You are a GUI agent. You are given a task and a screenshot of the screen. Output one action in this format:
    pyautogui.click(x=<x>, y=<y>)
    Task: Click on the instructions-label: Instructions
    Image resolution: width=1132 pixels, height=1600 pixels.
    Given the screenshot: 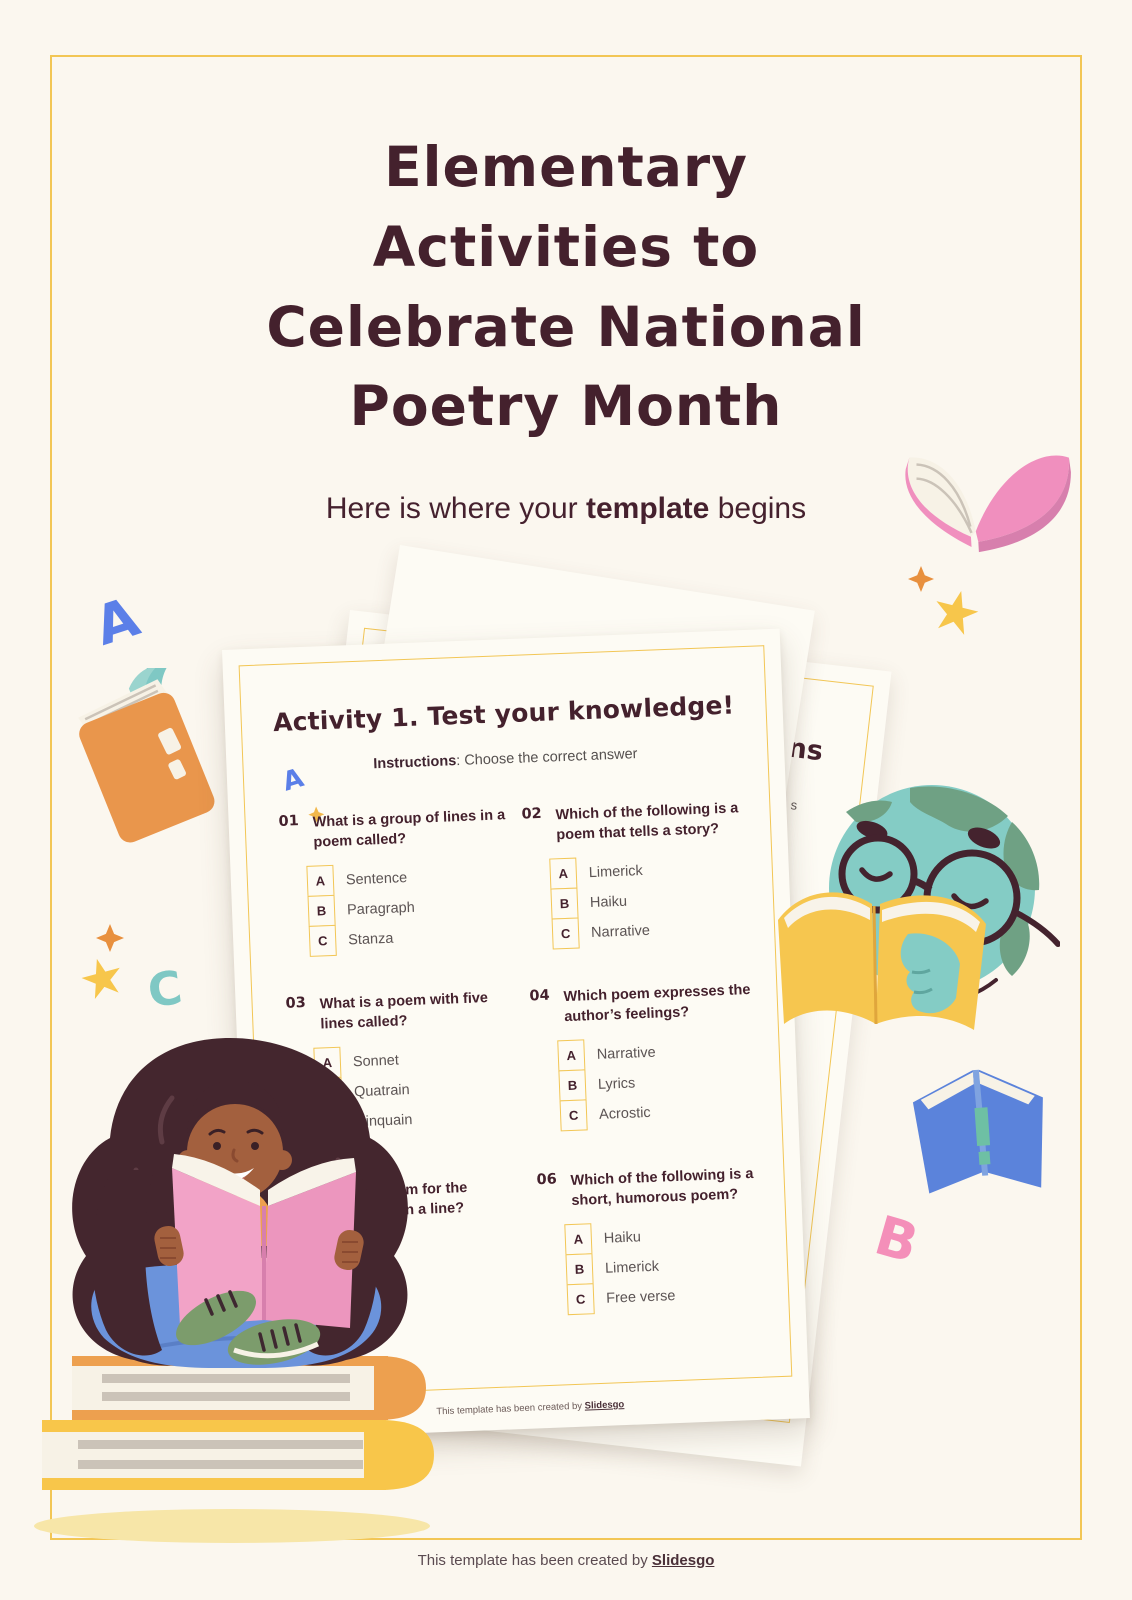 What is the action you would take?
    pyautogui.click(x=415, y=763)
    